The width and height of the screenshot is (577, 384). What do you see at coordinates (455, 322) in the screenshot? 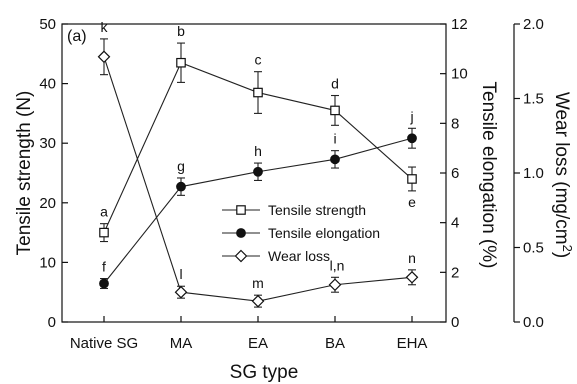
I see `y-right-tick-label: 0` at bounding box center [455, 322].